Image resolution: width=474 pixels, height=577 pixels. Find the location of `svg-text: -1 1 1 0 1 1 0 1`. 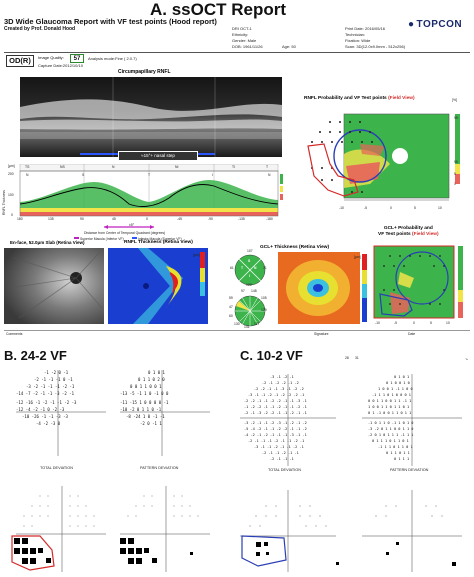

svg-text: -1 1 1 0 1 1 0 1 is located at coordinates (395, 447).